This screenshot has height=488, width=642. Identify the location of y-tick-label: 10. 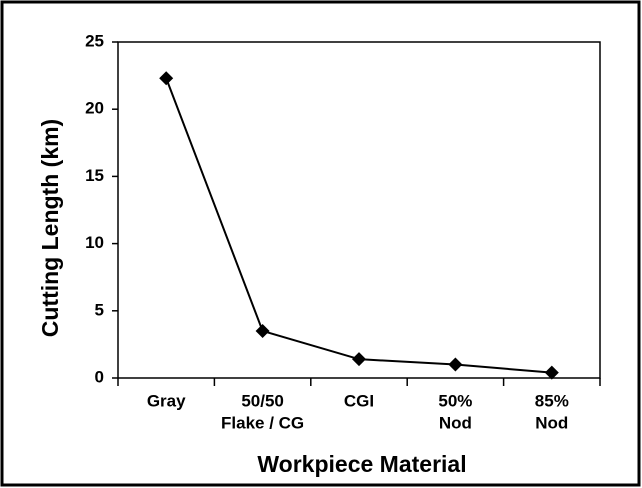
(94, 242).